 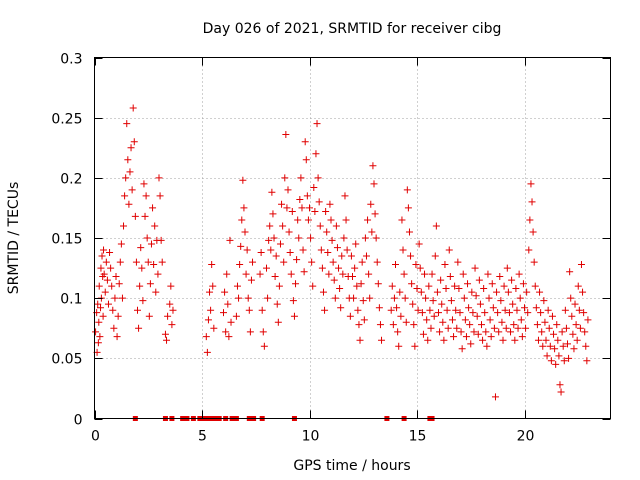 I want to click on y-tick-label: 0.05, so click(x=66, y=360).